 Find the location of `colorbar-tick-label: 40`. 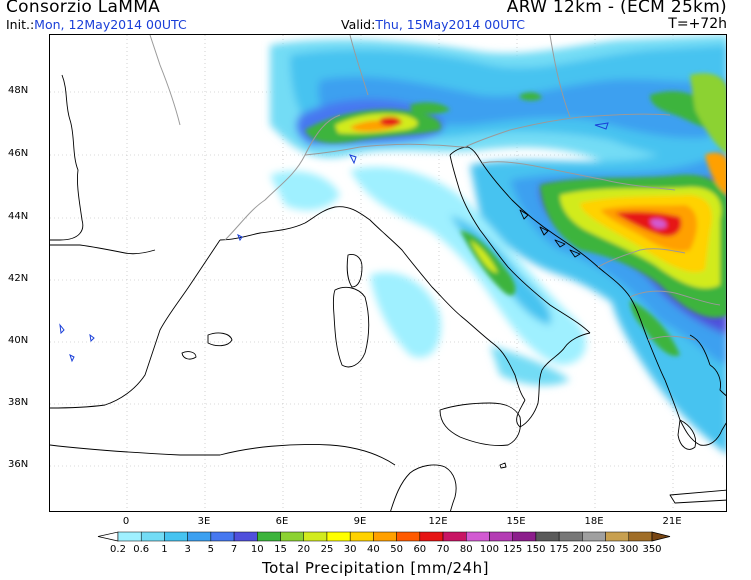

colorbar-tick-label: 40 is located at coordinates (373, 549).